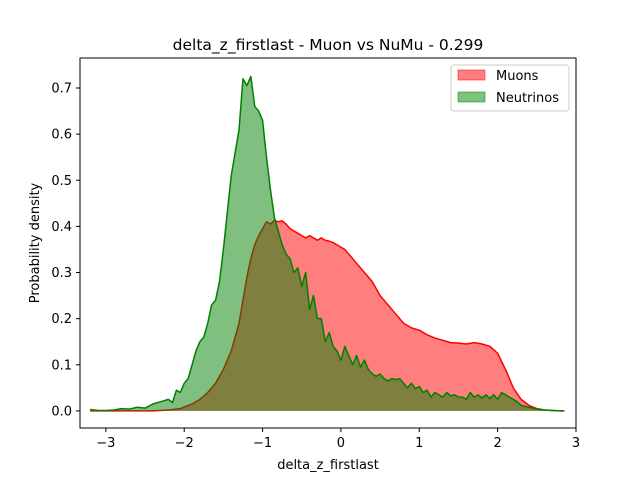  I want to click on legend: Muons Neutrinos, so click(510, 88).